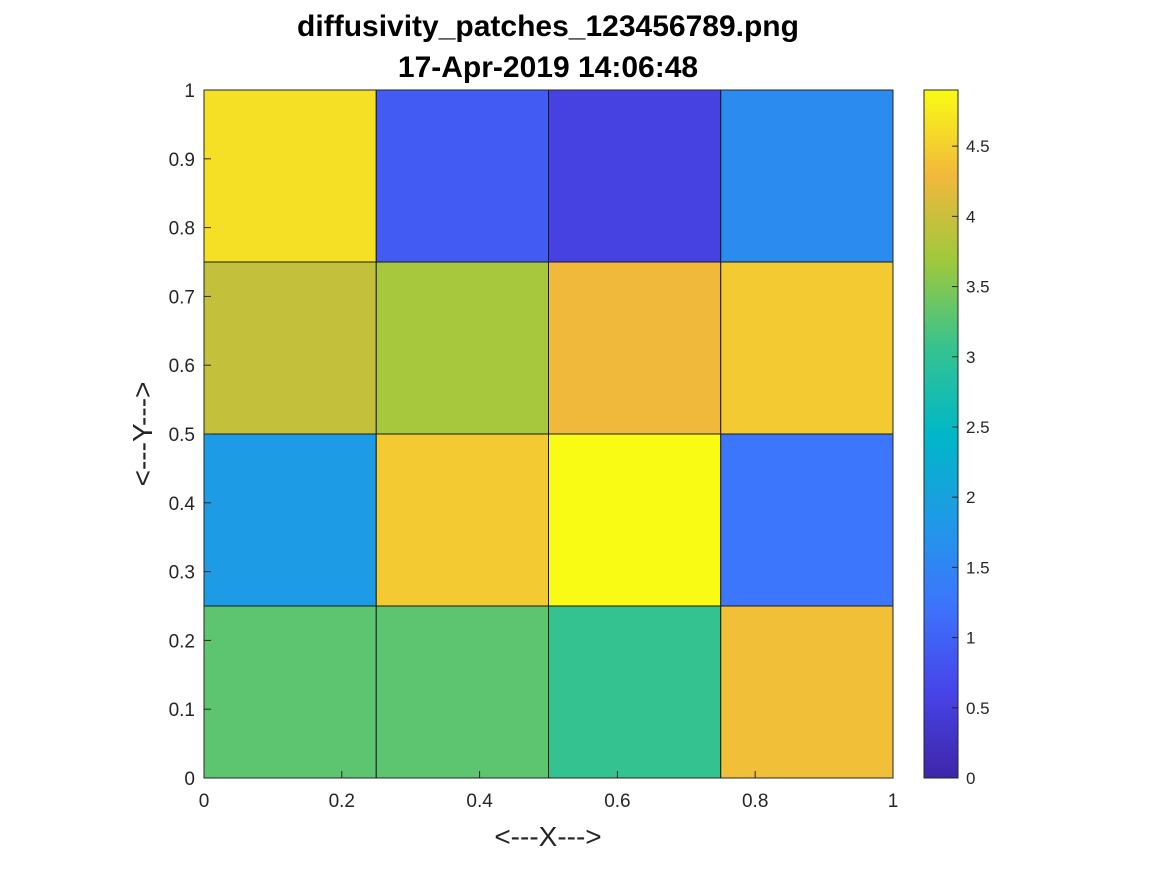 The width and height of the screenshot is (1167, 875). I want to click on colorbar, so click(941, 434).